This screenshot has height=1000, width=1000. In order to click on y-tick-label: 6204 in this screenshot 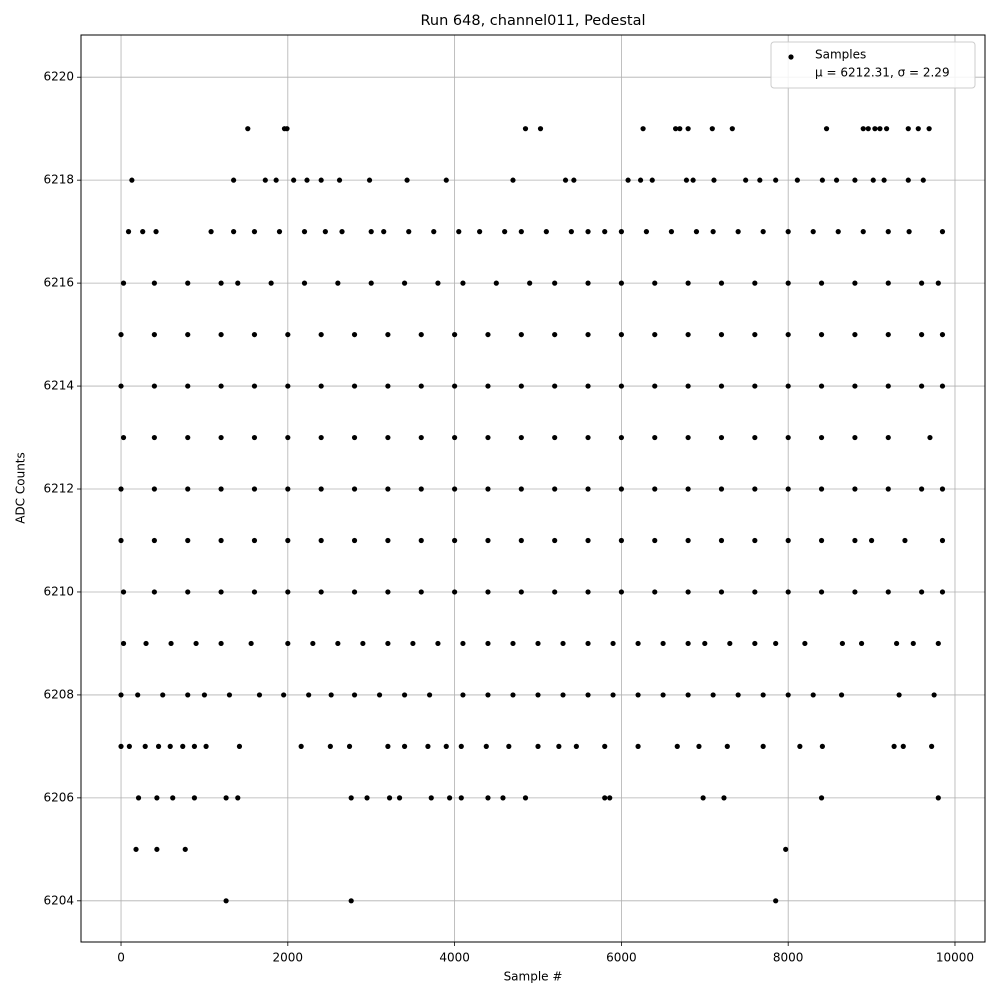, I will do `click(58, 900)`.